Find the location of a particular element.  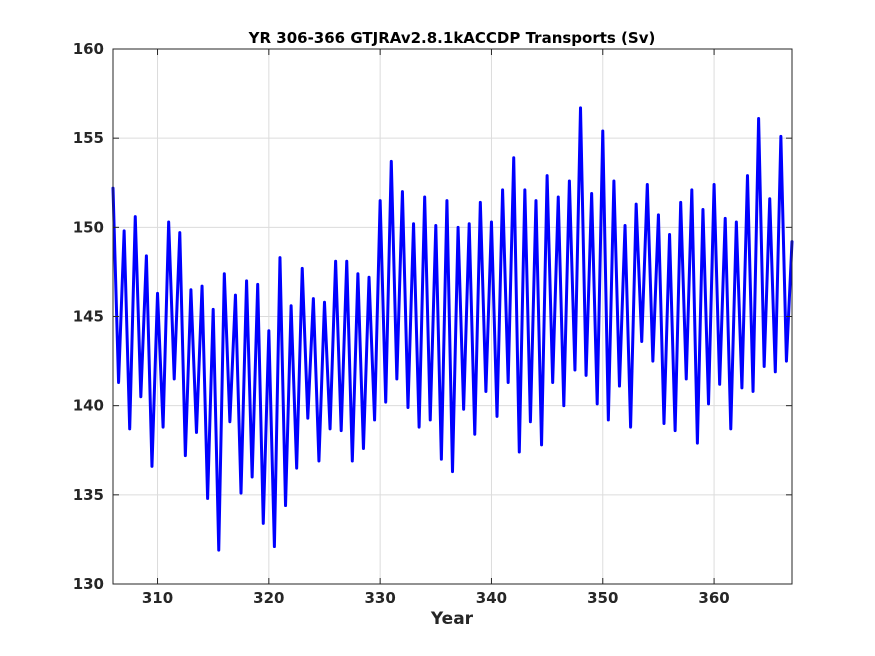

y-tick-label: 135 is located at coordinates (88, 495).